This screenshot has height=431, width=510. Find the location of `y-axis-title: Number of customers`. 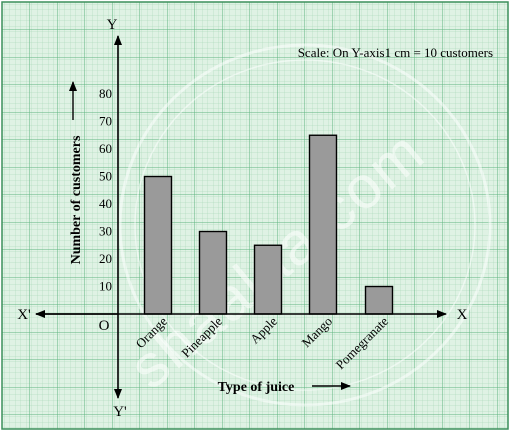

y-axis-title: Number of customers is located at coordinates (76, 199).